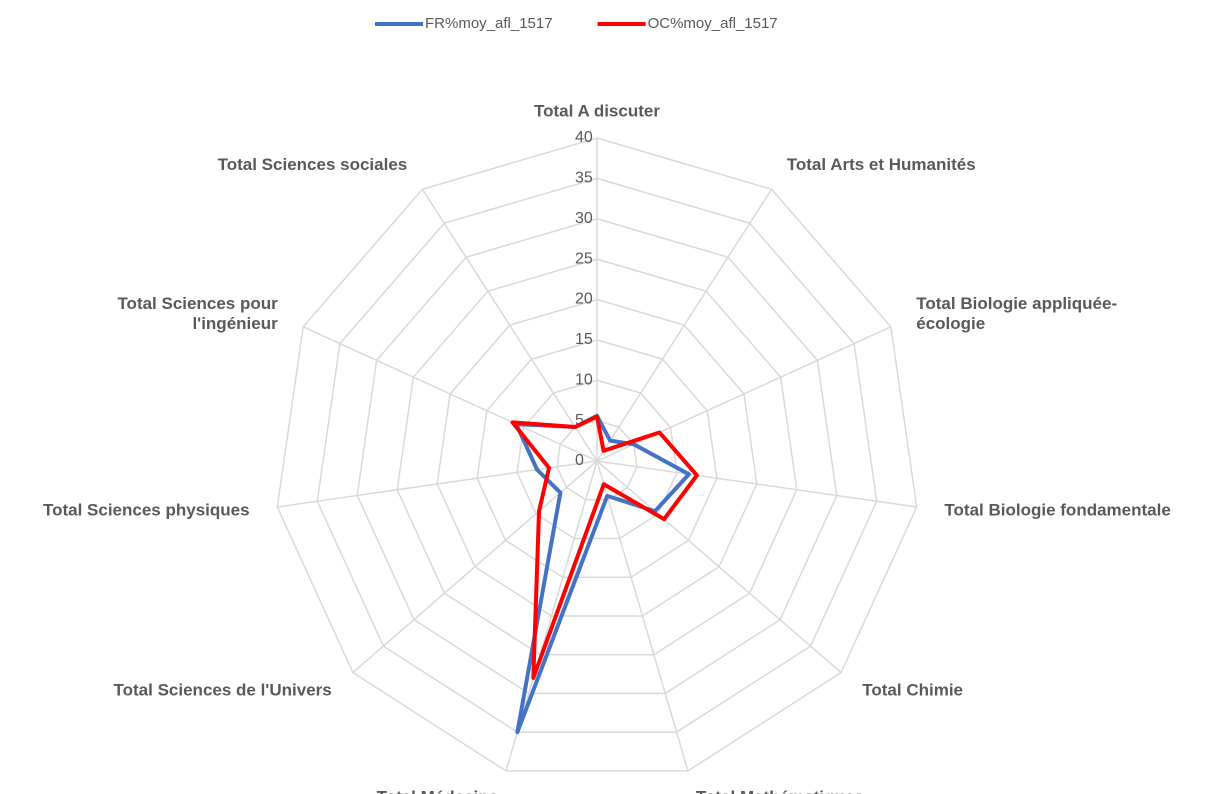 The height and width of the screenshot is (794, 1211). What do you see at coordinates (197, 314) in the screenshot?
I see `category-label: Total Sciences pour l'ingénieur` at bounding box center [197, 314].